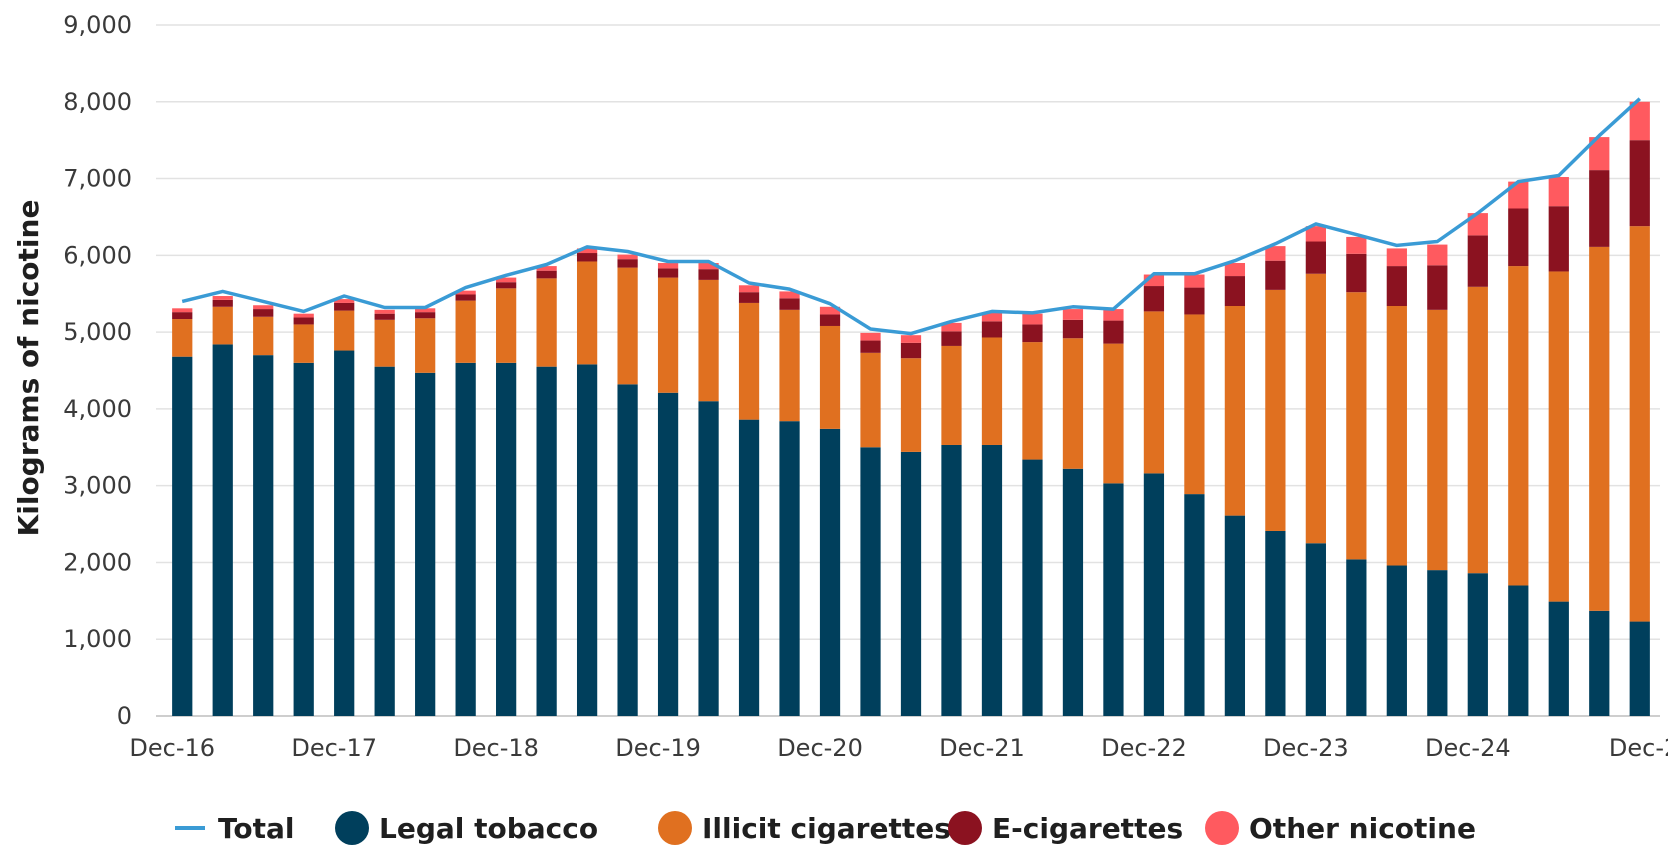 The image size is (1668, 856). What do you see at coordinates (97, 25) in the screenshot?
I see `y-tick-label: 9,000` at bounding box center [97, 25].